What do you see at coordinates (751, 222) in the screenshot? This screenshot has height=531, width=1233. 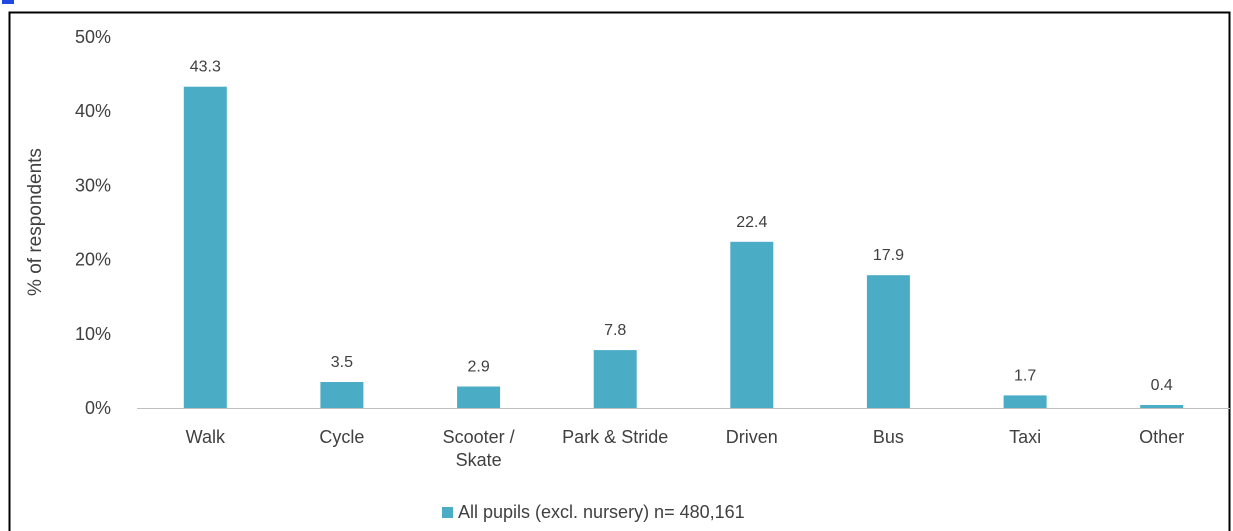 I see `data-label: 22.4` at bounding box center [751, 222].